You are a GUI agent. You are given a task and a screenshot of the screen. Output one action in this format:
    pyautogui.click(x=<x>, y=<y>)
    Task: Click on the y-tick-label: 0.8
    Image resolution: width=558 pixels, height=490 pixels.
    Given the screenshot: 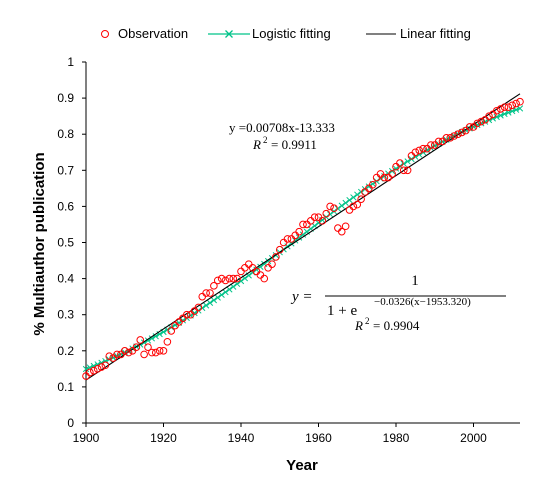 What is the action you would take?
    pyautogui.click(x=65, y=134)
    